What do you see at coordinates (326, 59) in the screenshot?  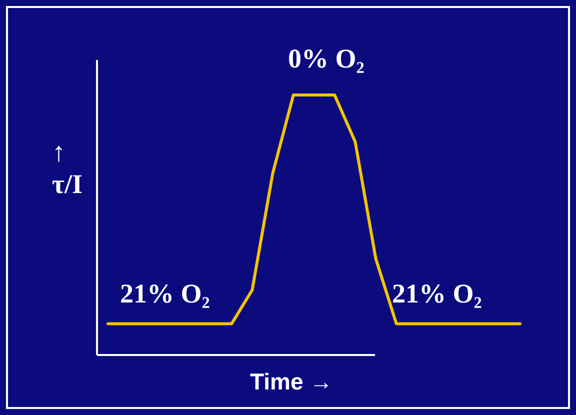 I see `text: 0% O₂` at bounding box center [326, 59].